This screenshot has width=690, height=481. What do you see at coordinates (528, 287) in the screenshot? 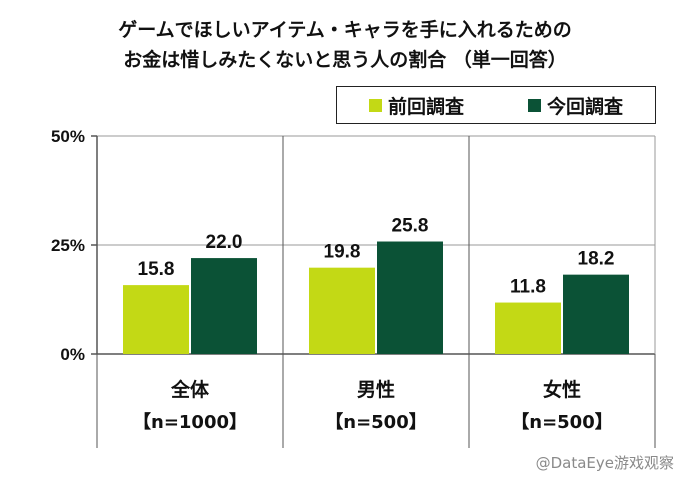
I see `data-label: 11.8` at bounding box center [528, 287].